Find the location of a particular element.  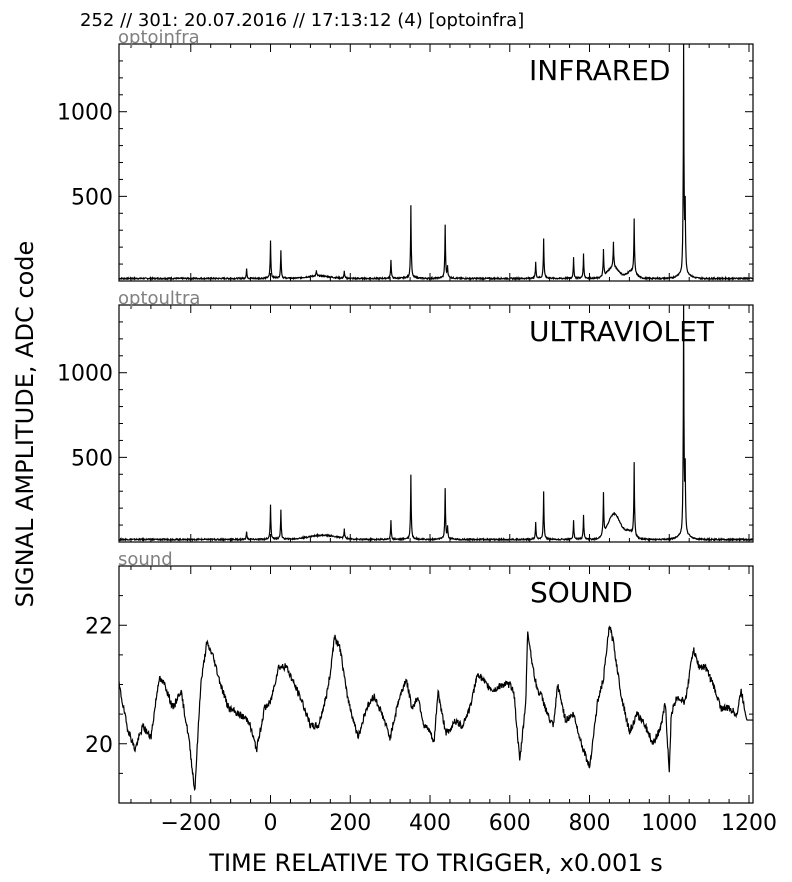

optoinfra-ytick-label: 1000 is located at coordinates (85, 113).